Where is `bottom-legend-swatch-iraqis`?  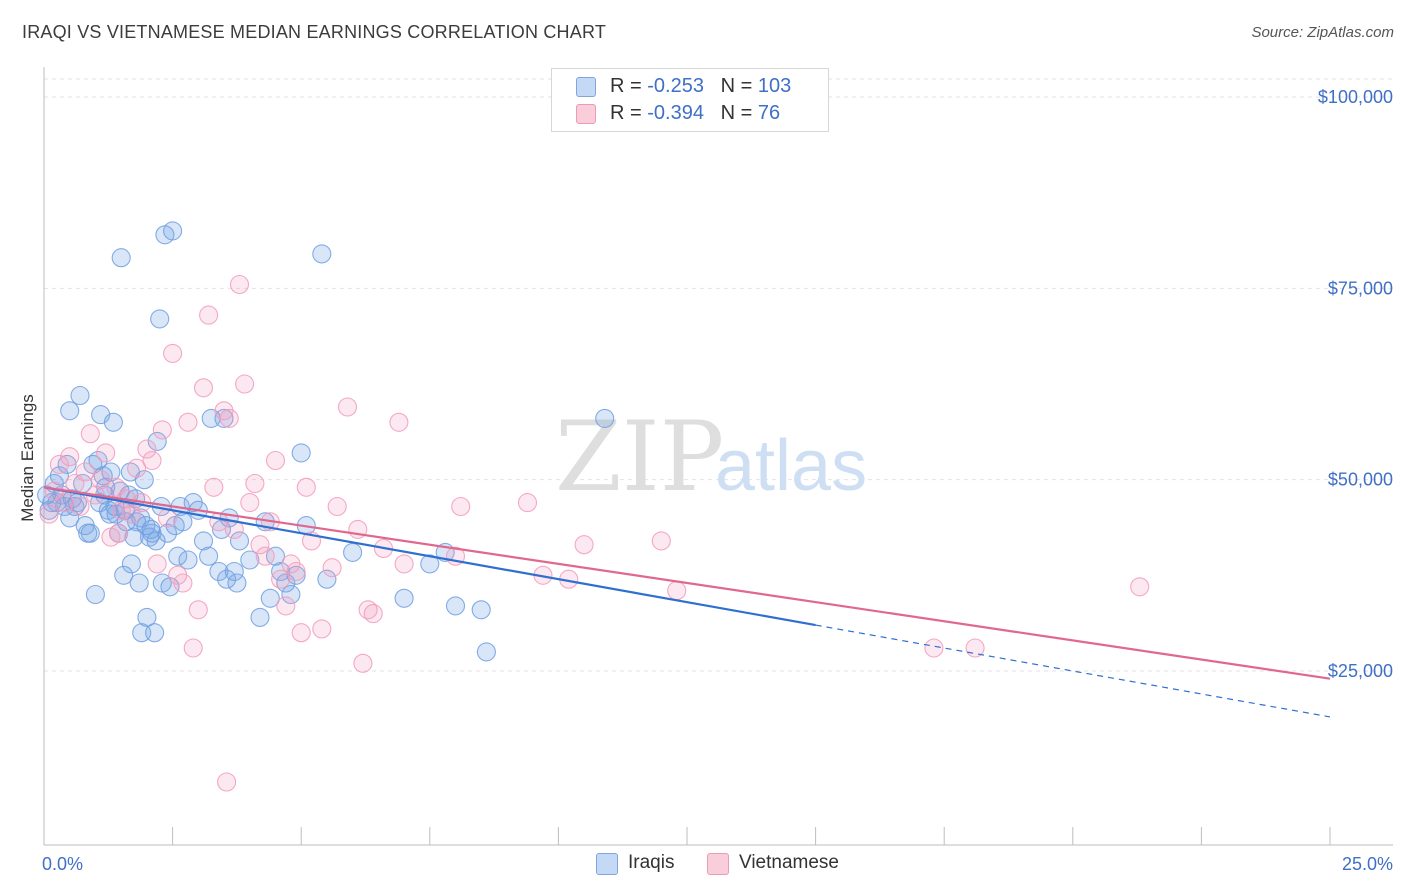 bottom-legend-swatch-iraqis is located at coordinates (607, 864).